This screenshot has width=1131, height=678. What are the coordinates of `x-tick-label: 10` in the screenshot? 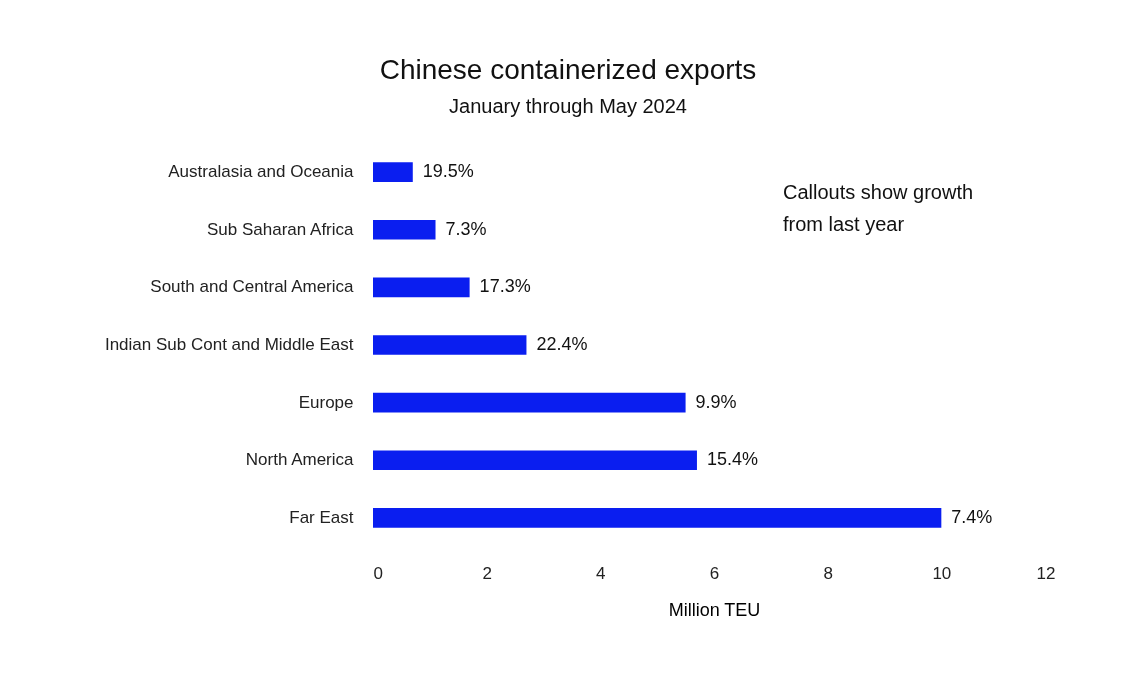 It's located at (942, 573).